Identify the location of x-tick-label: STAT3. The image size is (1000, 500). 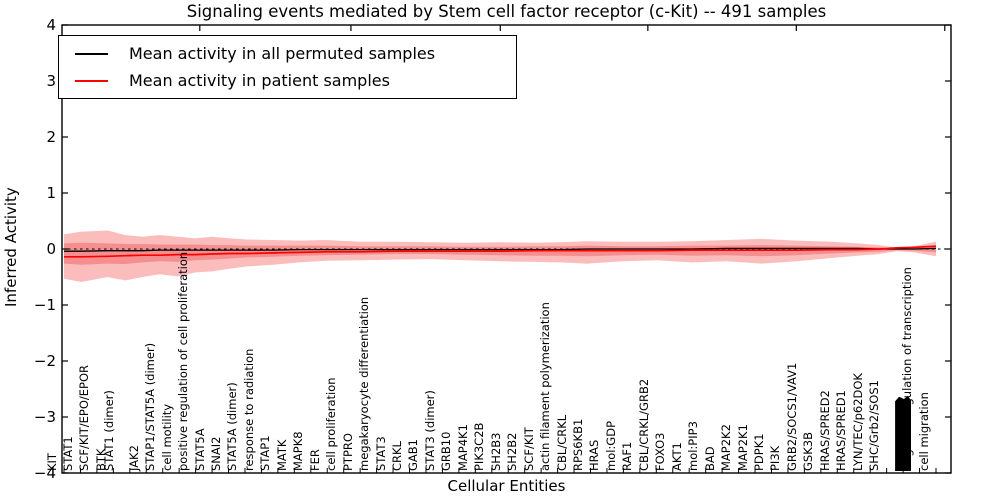
(380, 453).